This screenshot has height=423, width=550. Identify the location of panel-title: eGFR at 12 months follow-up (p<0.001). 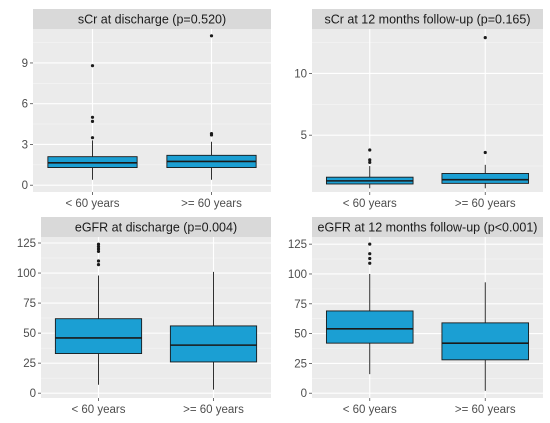
(428, 228).